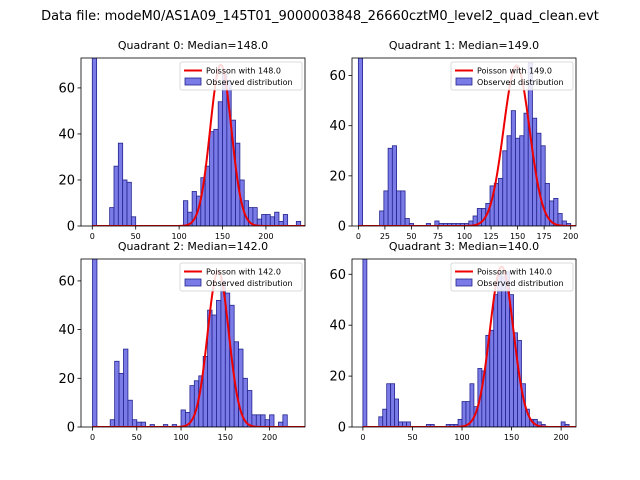 This screenshot has width=640, height=480. I want to click on x-tick-label: 75, so click(438, 236).